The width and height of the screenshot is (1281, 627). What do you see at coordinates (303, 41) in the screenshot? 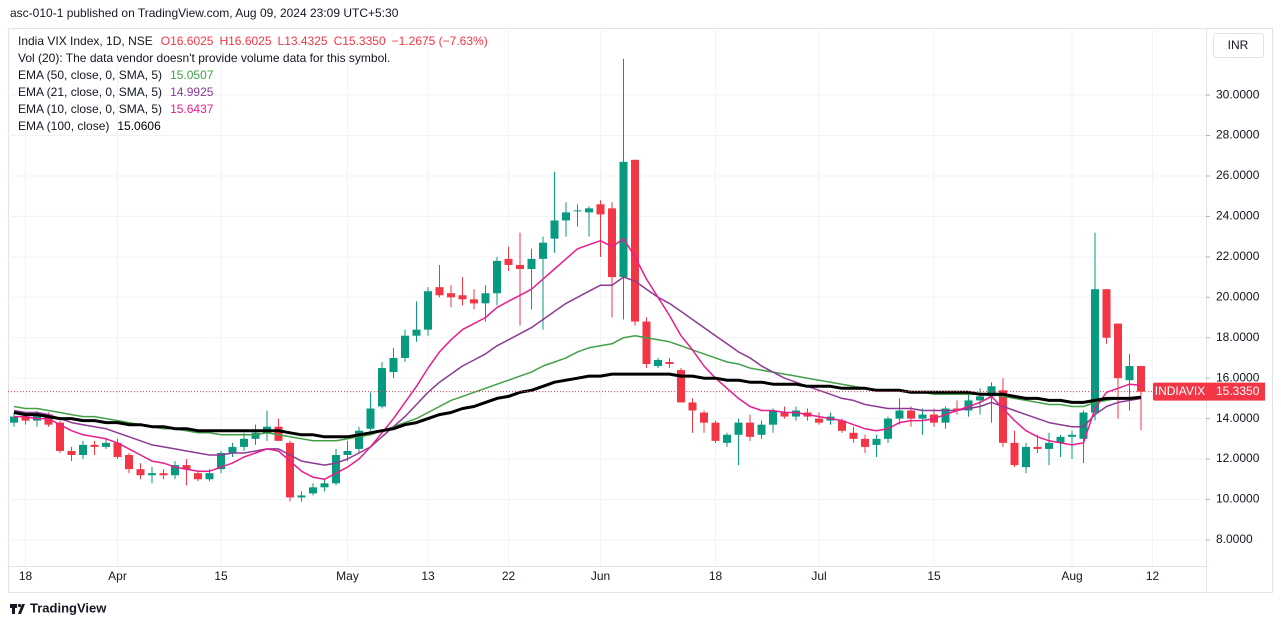
I see `ohlc-value: L13.4325` at bounding box center [303, 41].